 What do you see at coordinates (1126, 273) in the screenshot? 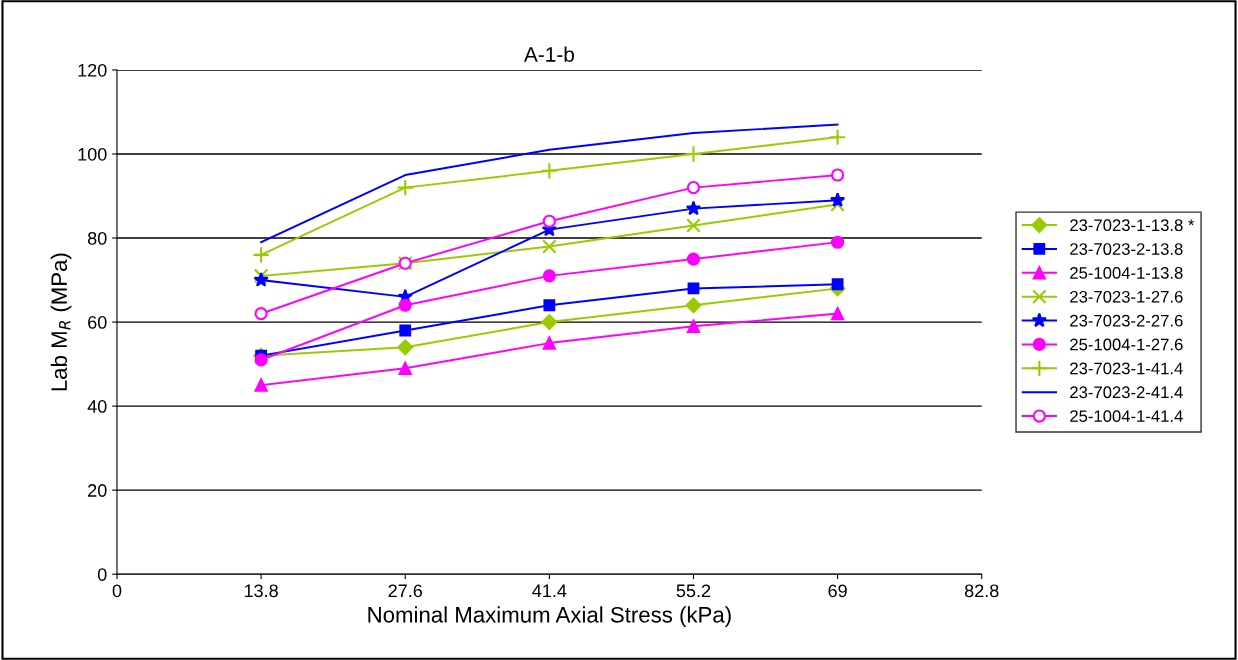
I see `legend-label: 25-1004-1-13.8` at bounding box center [1126, 273].